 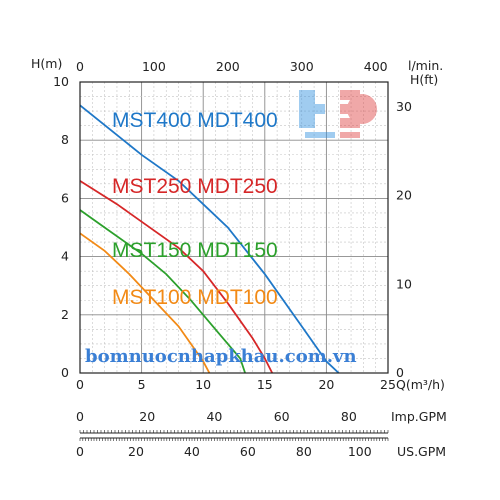 What do you see at coordinates (65, 256) in the screenshot?
I see `y-left-tick-label: 4` at bounding box center [65, 256].